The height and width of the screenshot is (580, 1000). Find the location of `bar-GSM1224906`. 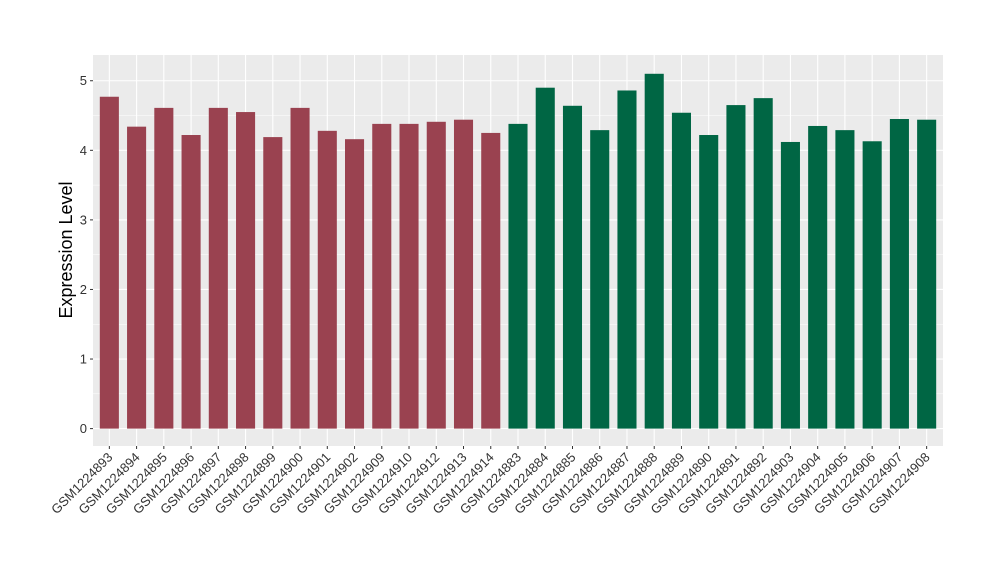

bar-GSM1224906 is located at coordinates (872, 285).